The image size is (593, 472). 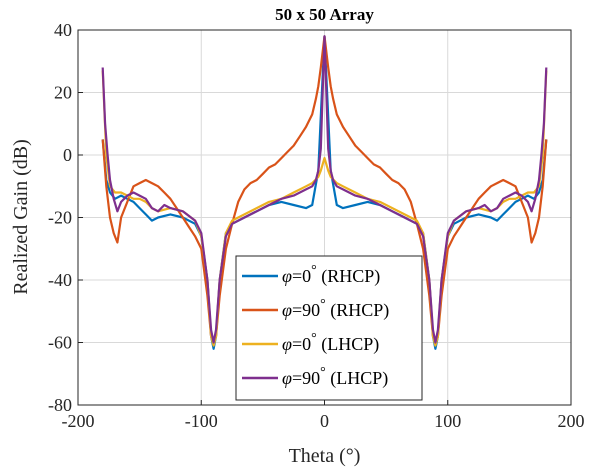 I want to click on y-tick-label: -60, so click(x=60, y=343).